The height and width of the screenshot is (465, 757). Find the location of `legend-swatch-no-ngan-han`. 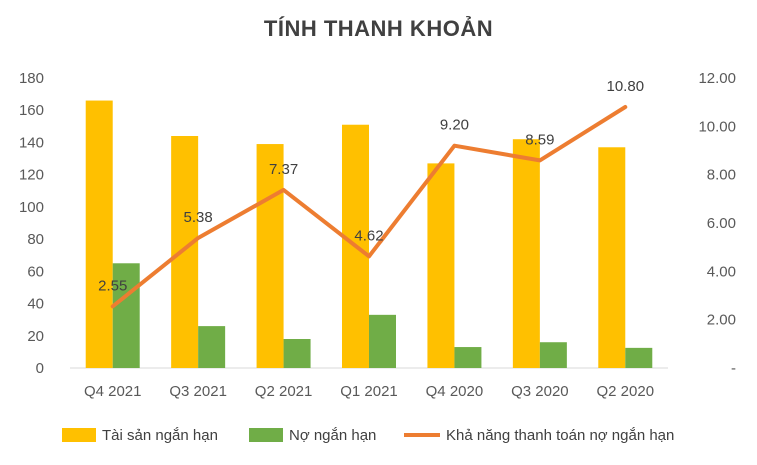

legend-swatch-no-ngan-han is located at coordinates (266, 435).